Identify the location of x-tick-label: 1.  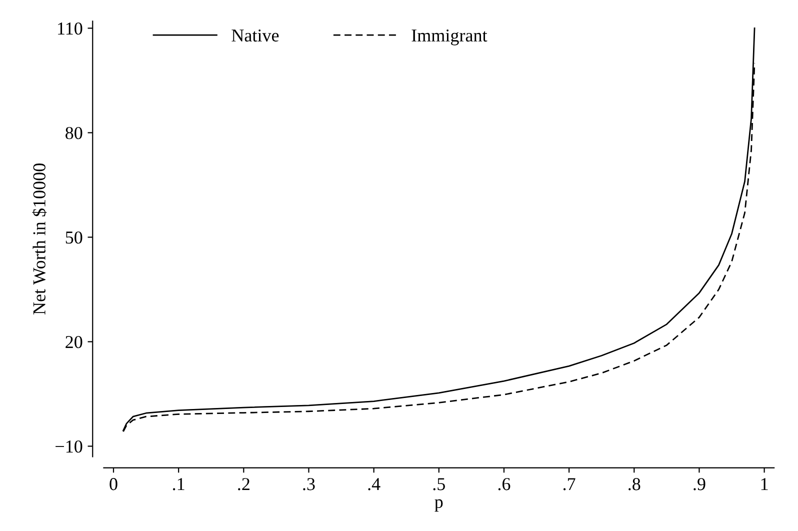
(764, 484).